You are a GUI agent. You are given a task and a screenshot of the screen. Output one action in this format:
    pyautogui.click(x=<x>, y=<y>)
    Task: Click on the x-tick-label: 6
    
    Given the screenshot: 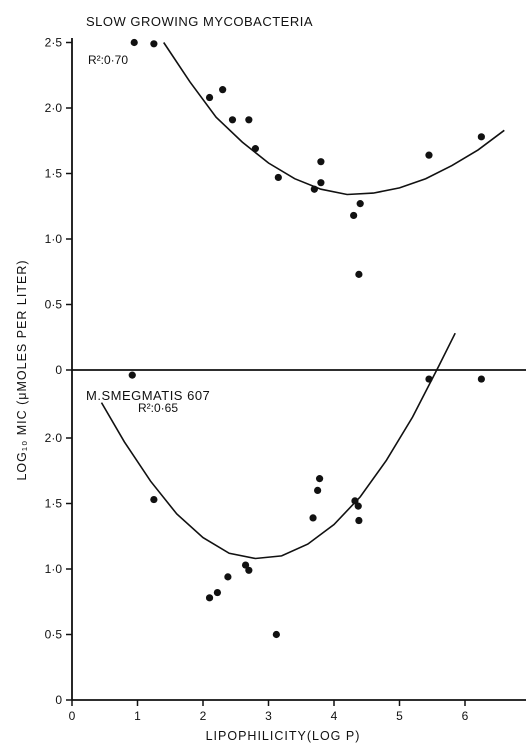 What is the action you would take?
    pyautogui.click(x=465, y=716)
    